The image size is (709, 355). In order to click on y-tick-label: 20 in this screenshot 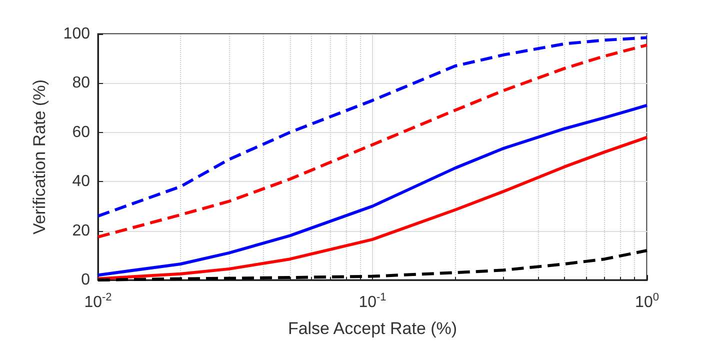, I will do `click(81, 231)`.